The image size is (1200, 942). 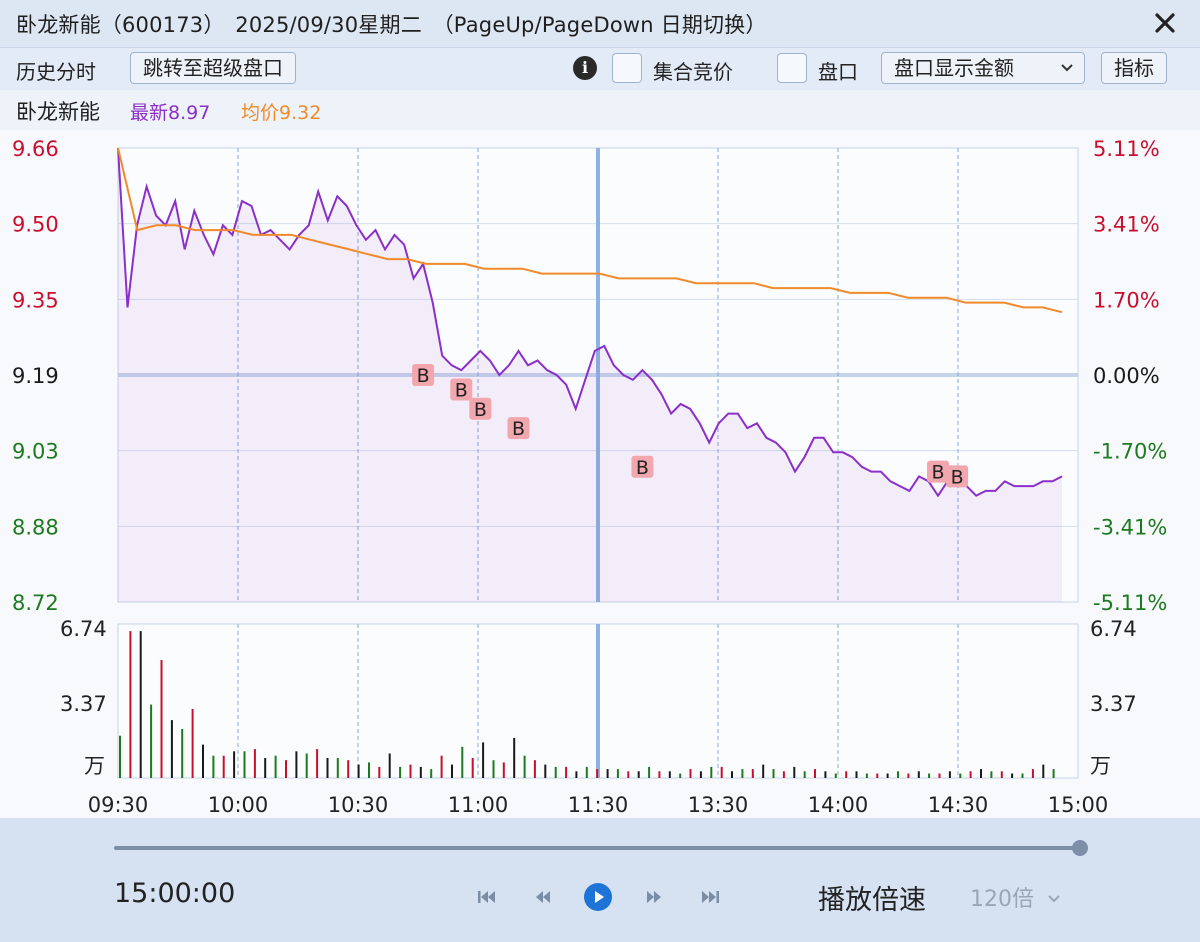 What do you see at coordinates (1015, 897) in the screenshot?
I see `speed-dropdown: 120倍` at bounding box center [1015, 897].